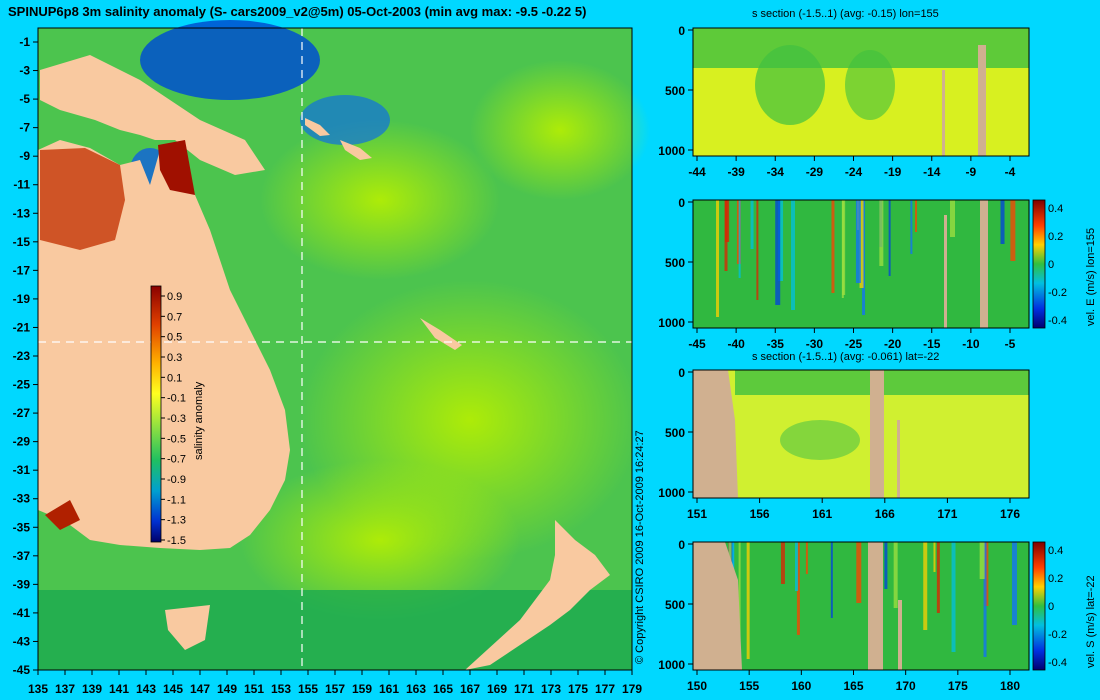 This screenshot has height=700, width=1100. What do you see at coordinates (176, 521) in the screenshot?
I see `map-colorbar-tick-label: -1.3` at bounding box center [176, 521].